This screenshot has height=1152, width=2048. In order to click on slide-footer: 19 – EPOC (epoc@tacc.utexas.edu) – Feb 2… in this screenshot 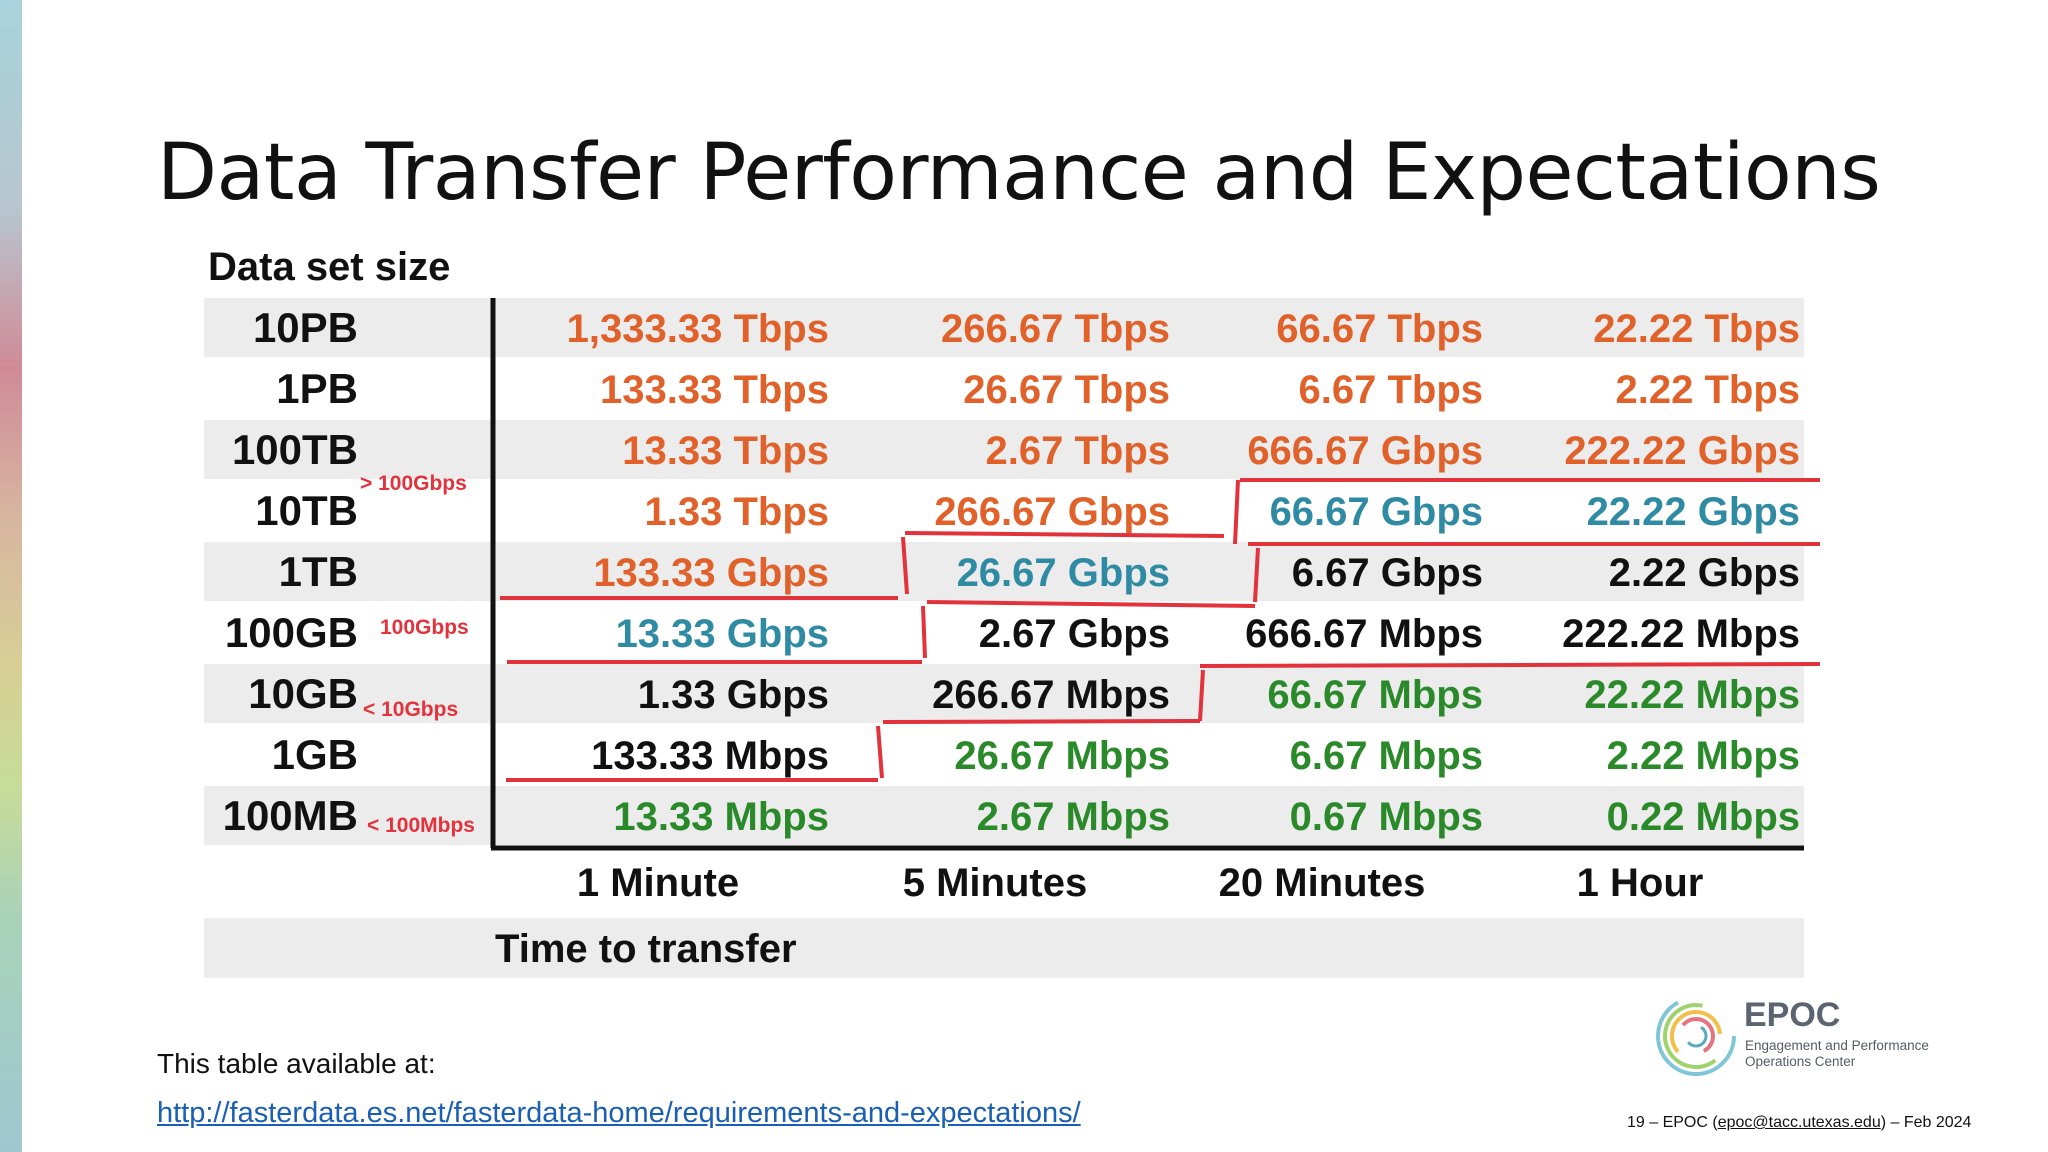, I will do `click(1799, 1123)`.